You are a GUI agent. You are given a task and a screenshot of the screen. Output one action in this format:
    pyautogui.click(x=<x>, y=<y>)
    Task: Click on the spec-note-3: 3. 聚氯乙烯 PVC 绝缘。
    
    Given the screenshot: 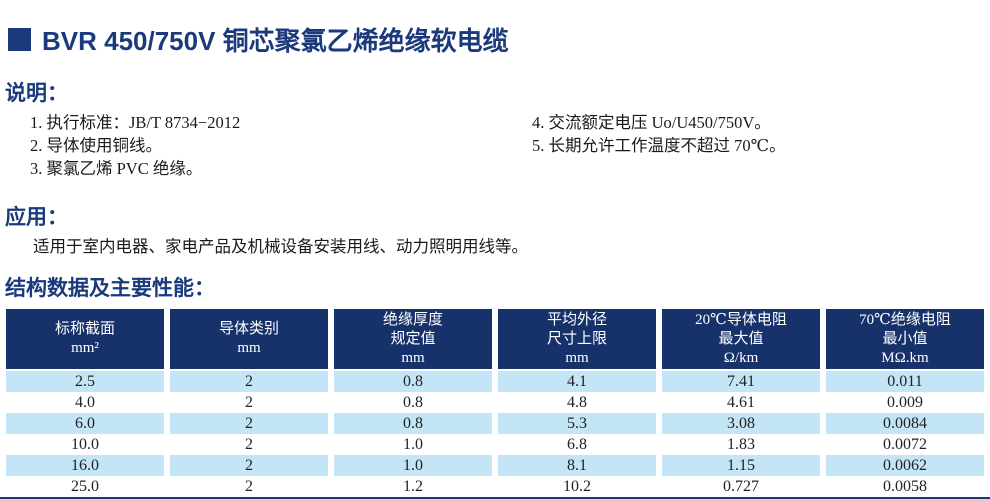 What is the action you would take?
    pyautogui.click(x=116, y=168)
    